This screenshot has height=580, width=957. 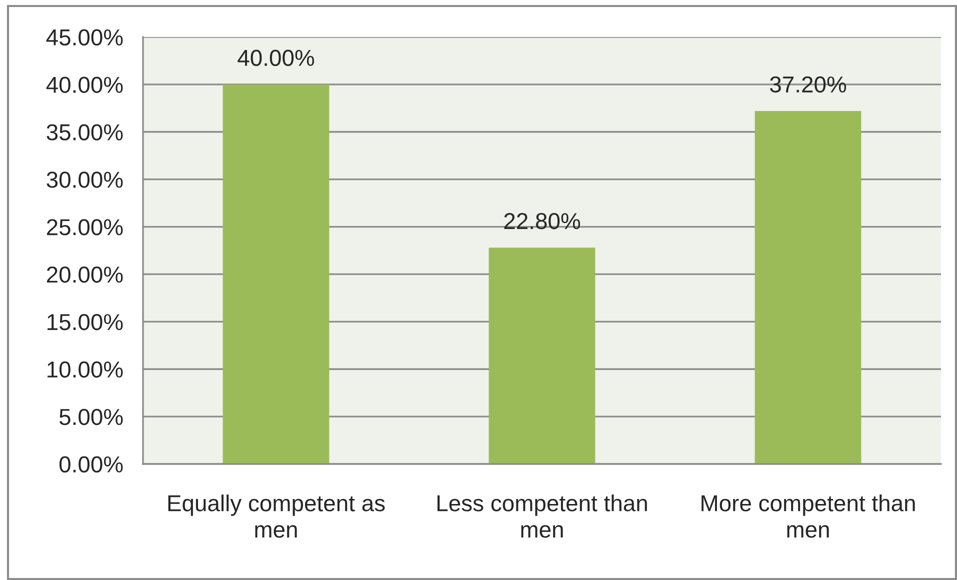 What do you see at coordinates (808, 516) in the screenshot?
I see `x-tick-label: More competent than men` at bounding box center [808, 516].